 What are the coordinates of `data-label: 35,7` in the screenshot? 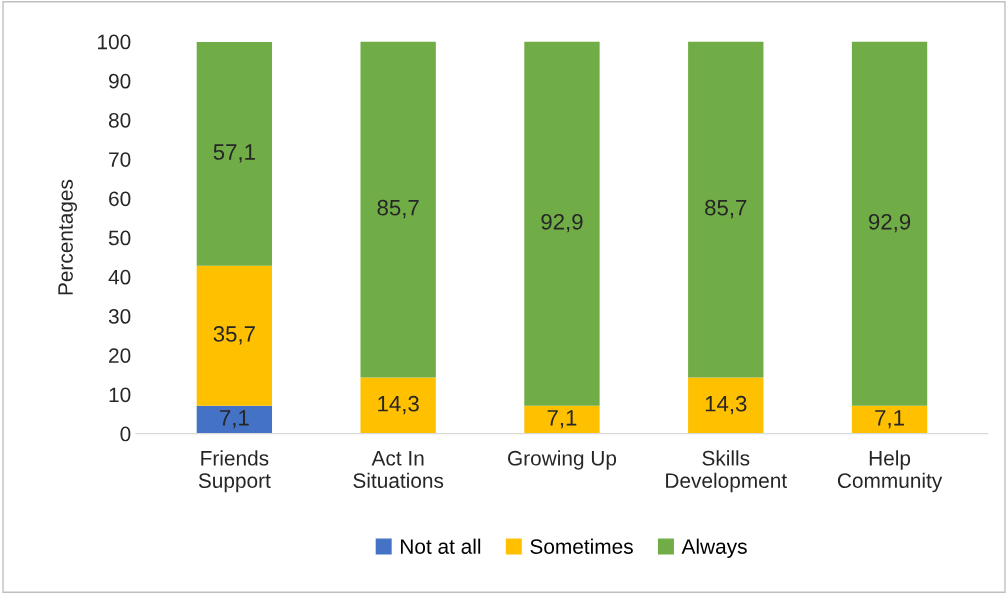 It's located at (234, 335).